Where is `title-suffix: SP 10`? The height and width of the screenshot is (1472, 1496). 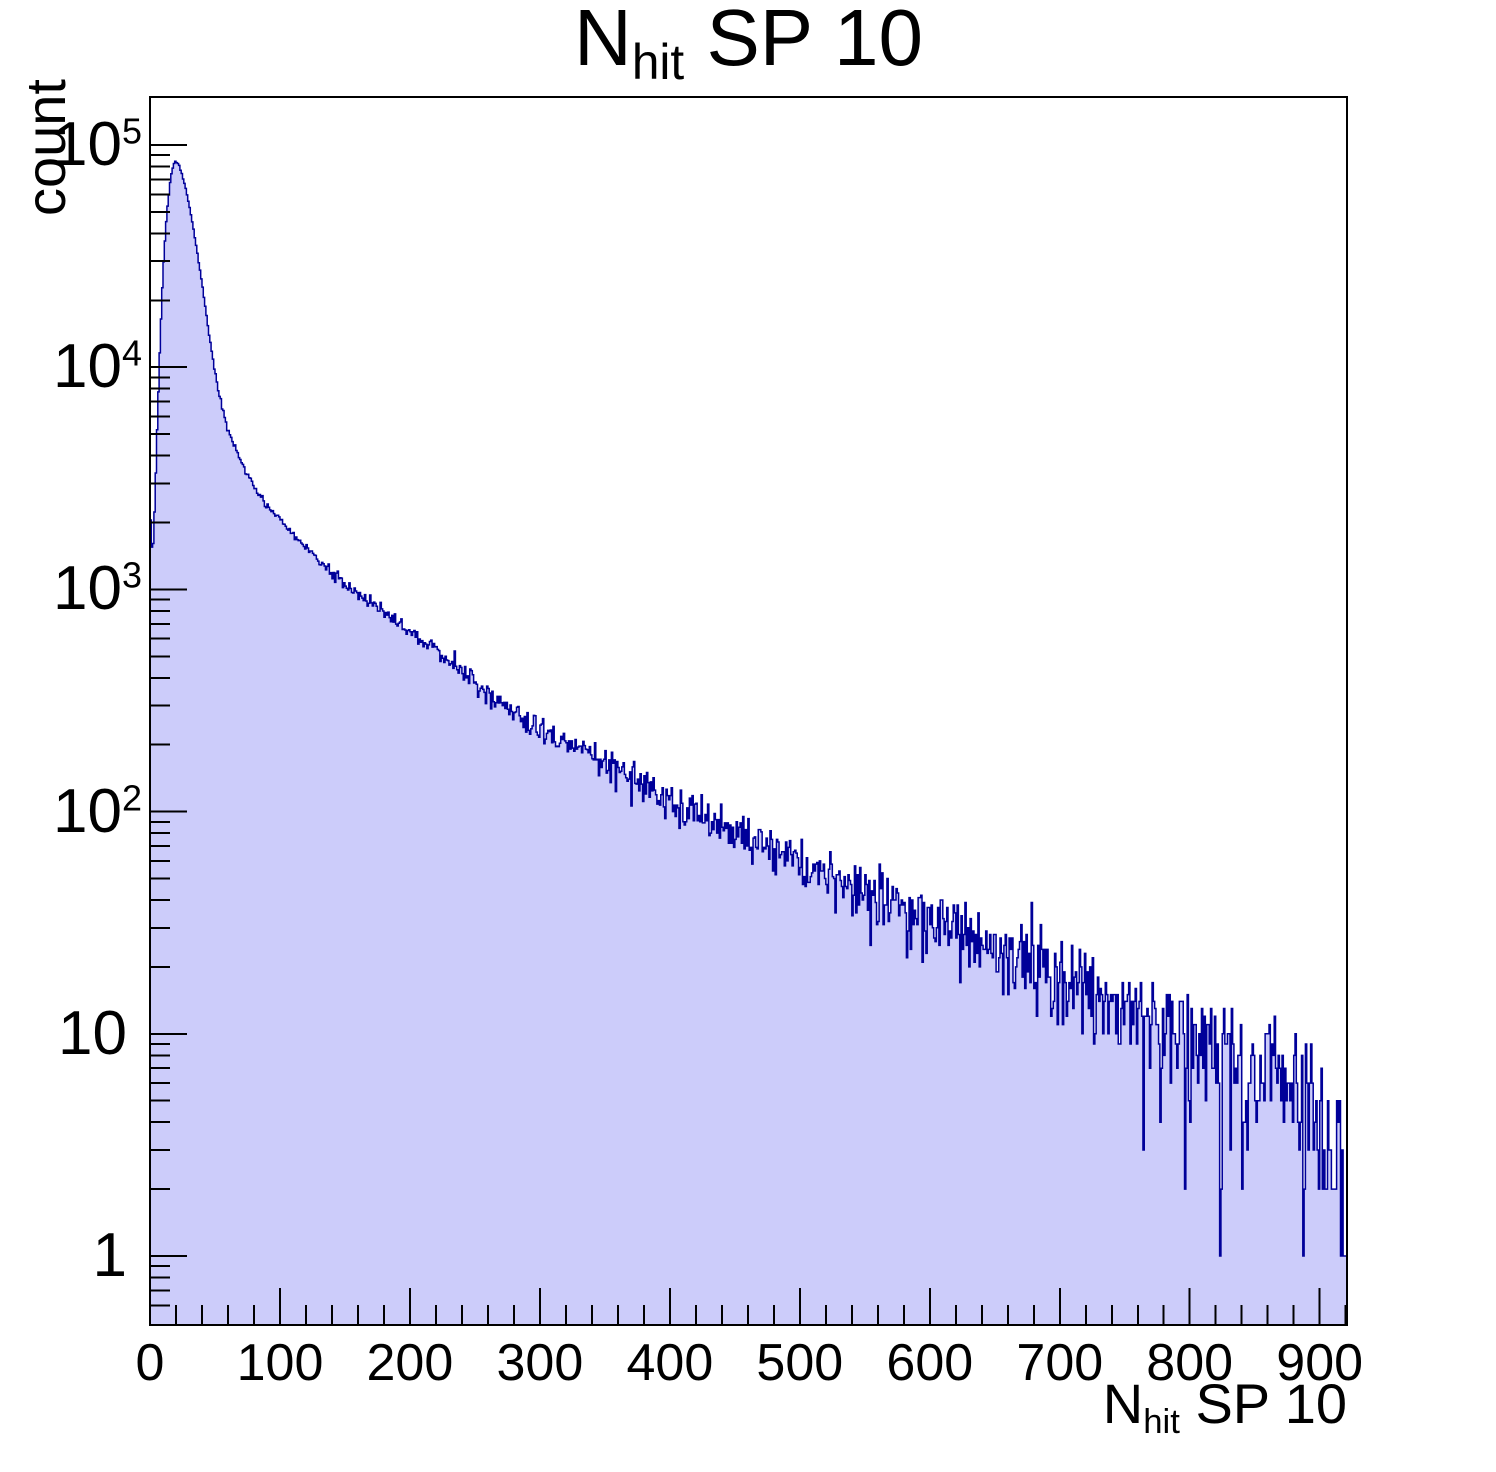
title-suffix: SP 10 is located at coordinates (803, 41).